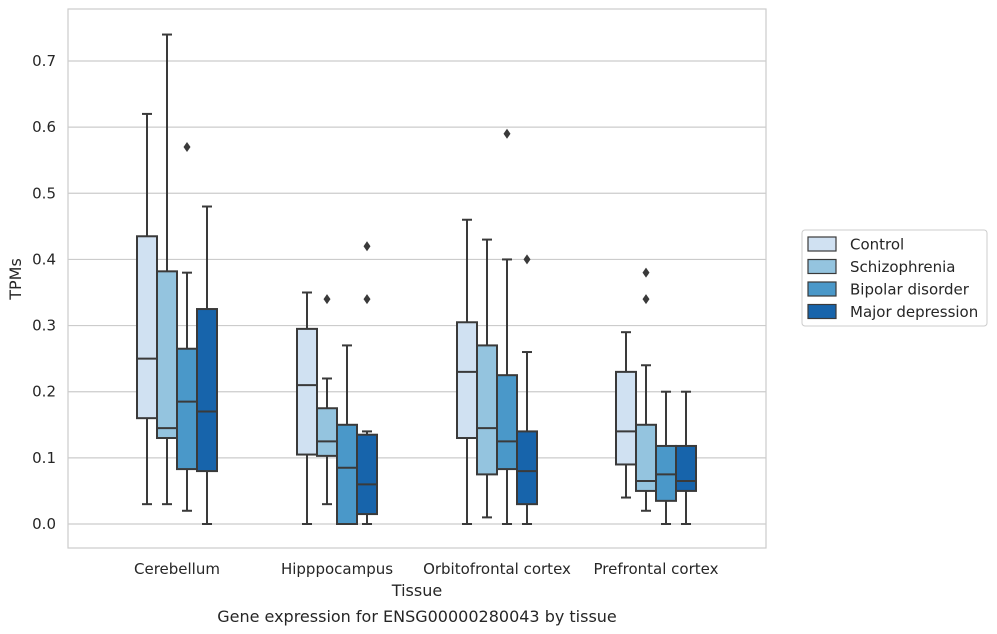 This screenshot has width=997, height=634. I want to click on legend-frame, so click(894, 278).